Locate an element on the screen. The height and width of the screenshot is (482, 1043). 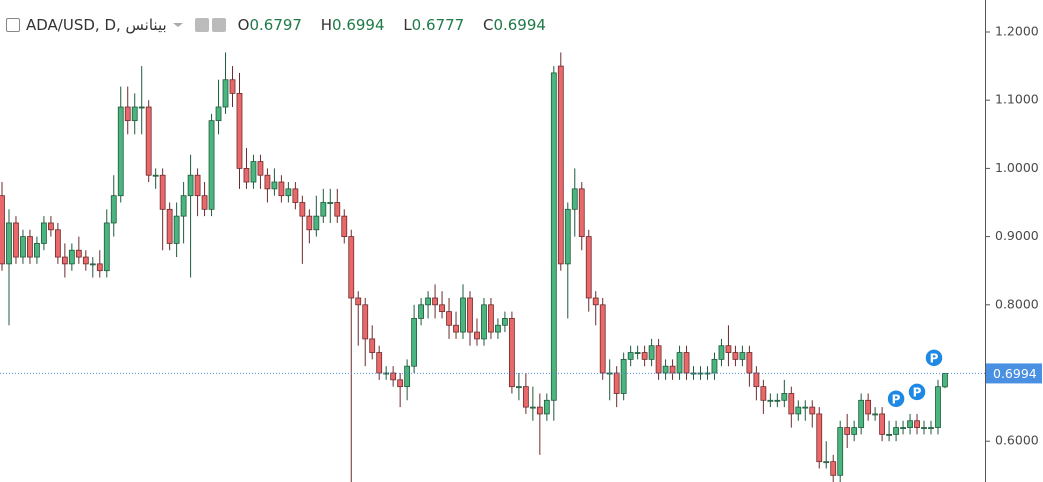
high-label: H is located at coordinates (326, 25).